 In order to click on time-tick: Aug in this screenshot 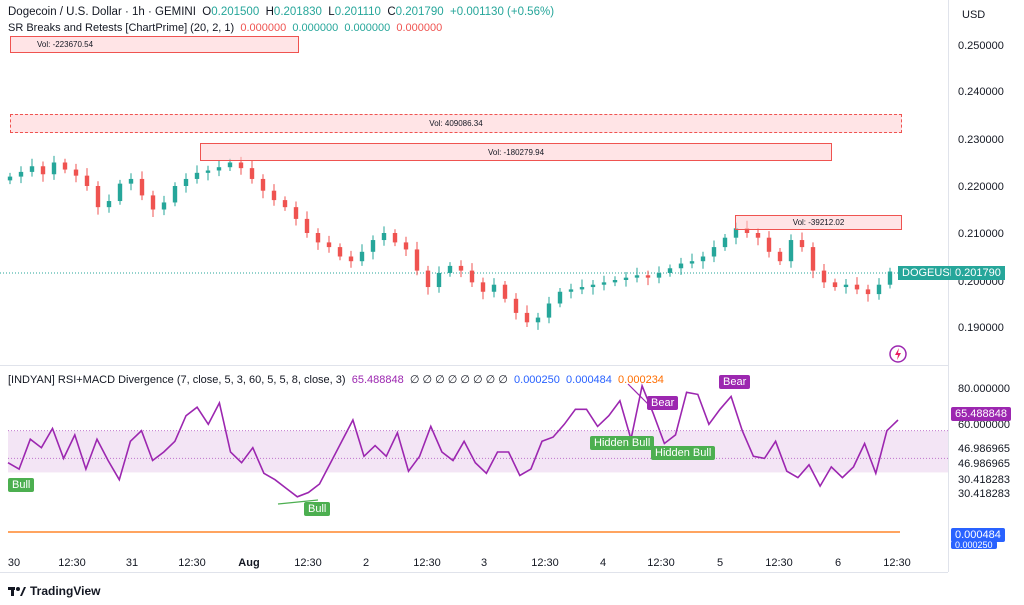, I will do `click(249, 563)`.